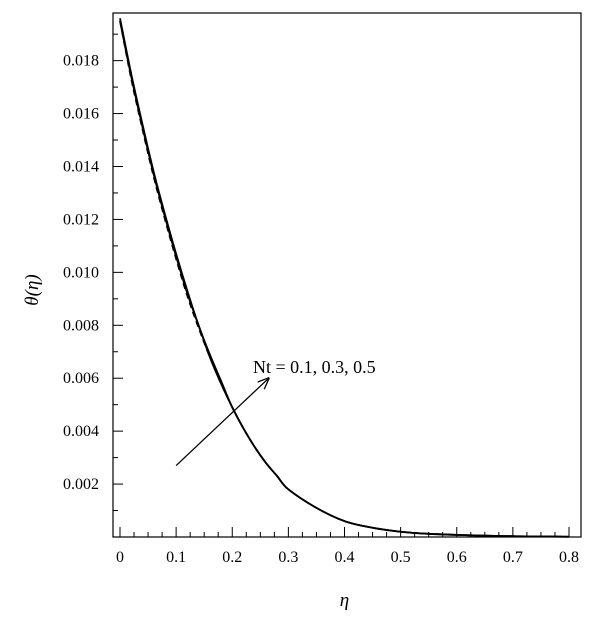 This screenshot has width=600, height=629. What do you see at coordinates (81, 219) in the screenshot?
I see `y-tick-label: 0.012` at bounding box center [81, 219].